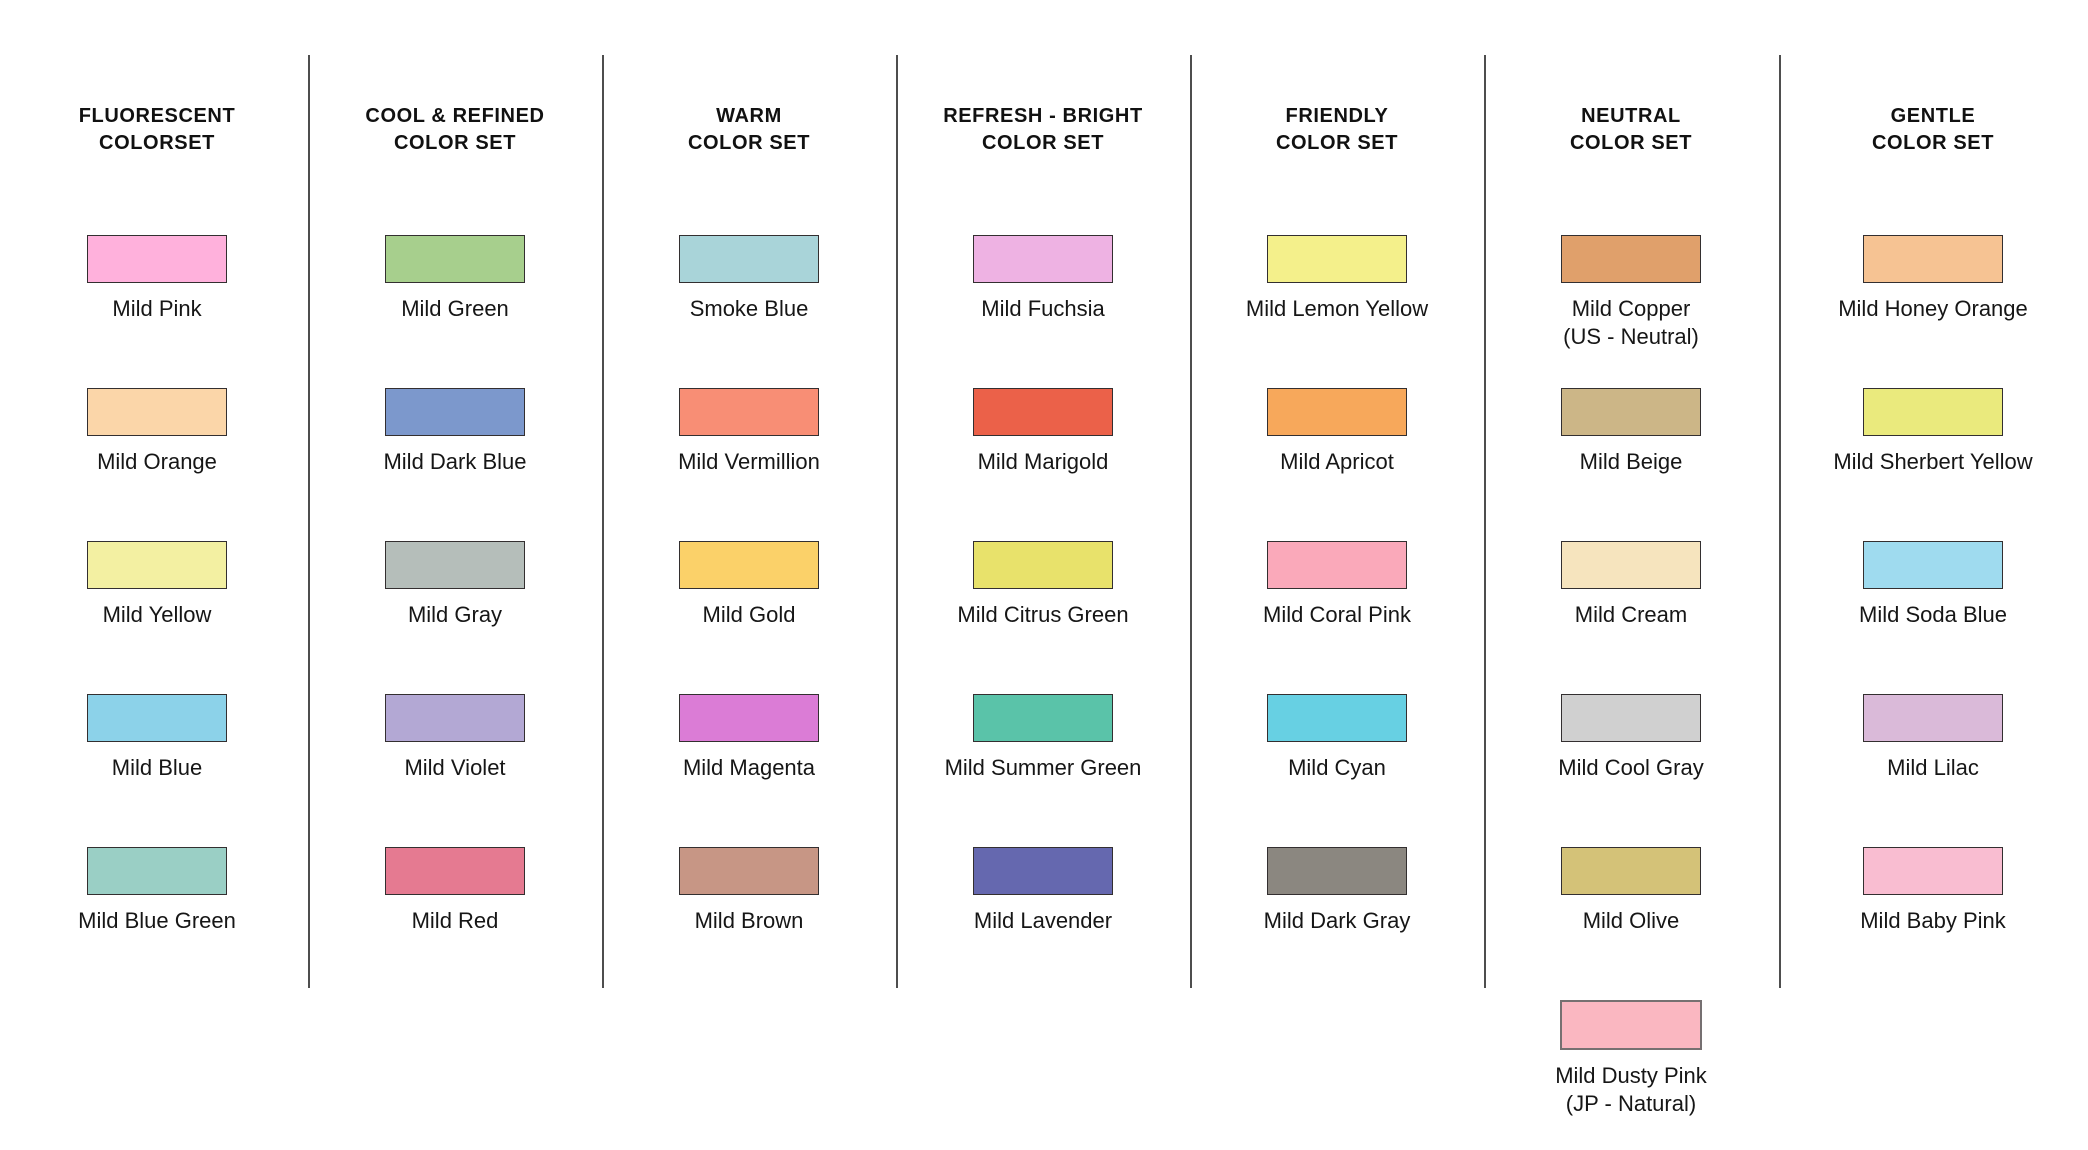 The height and width of the screenshot is (1150, 2088). Describe the element at coordinates (1933, 767) in the screenshot. I see `color-swatch-label: Mild Lilac` at that location.